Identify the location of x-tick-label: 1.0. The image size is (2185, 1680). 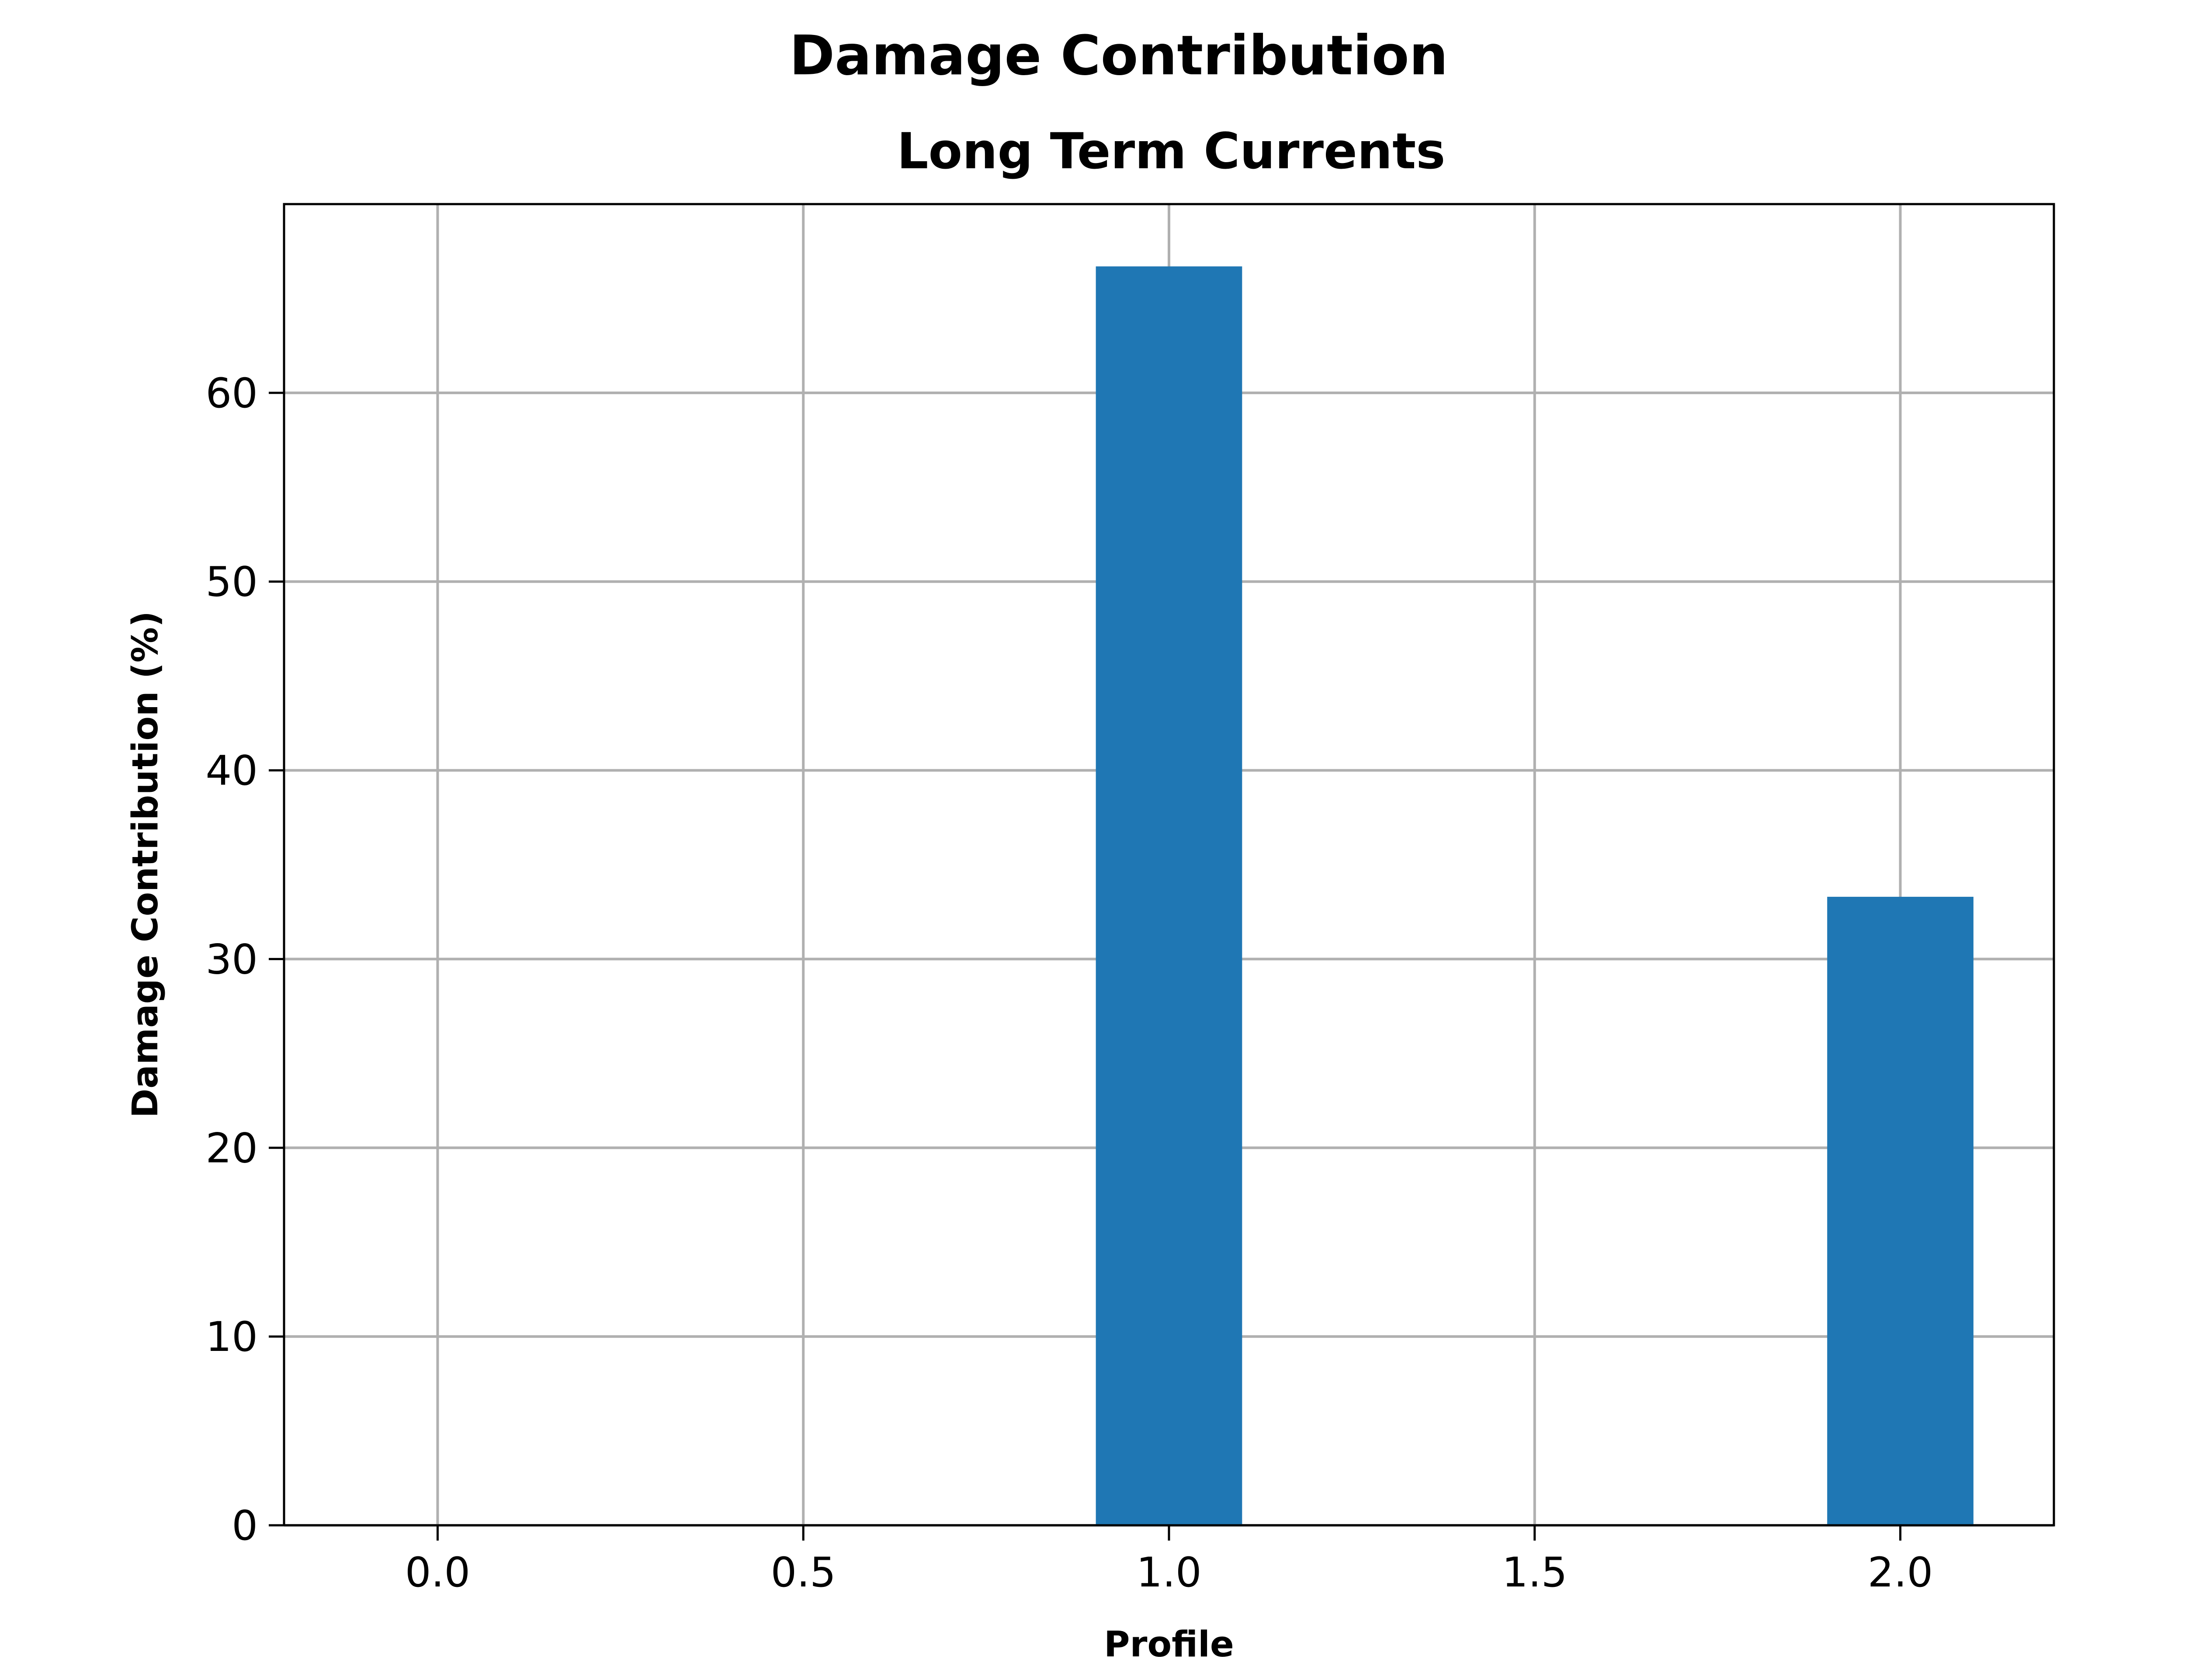
(1169, 1573).